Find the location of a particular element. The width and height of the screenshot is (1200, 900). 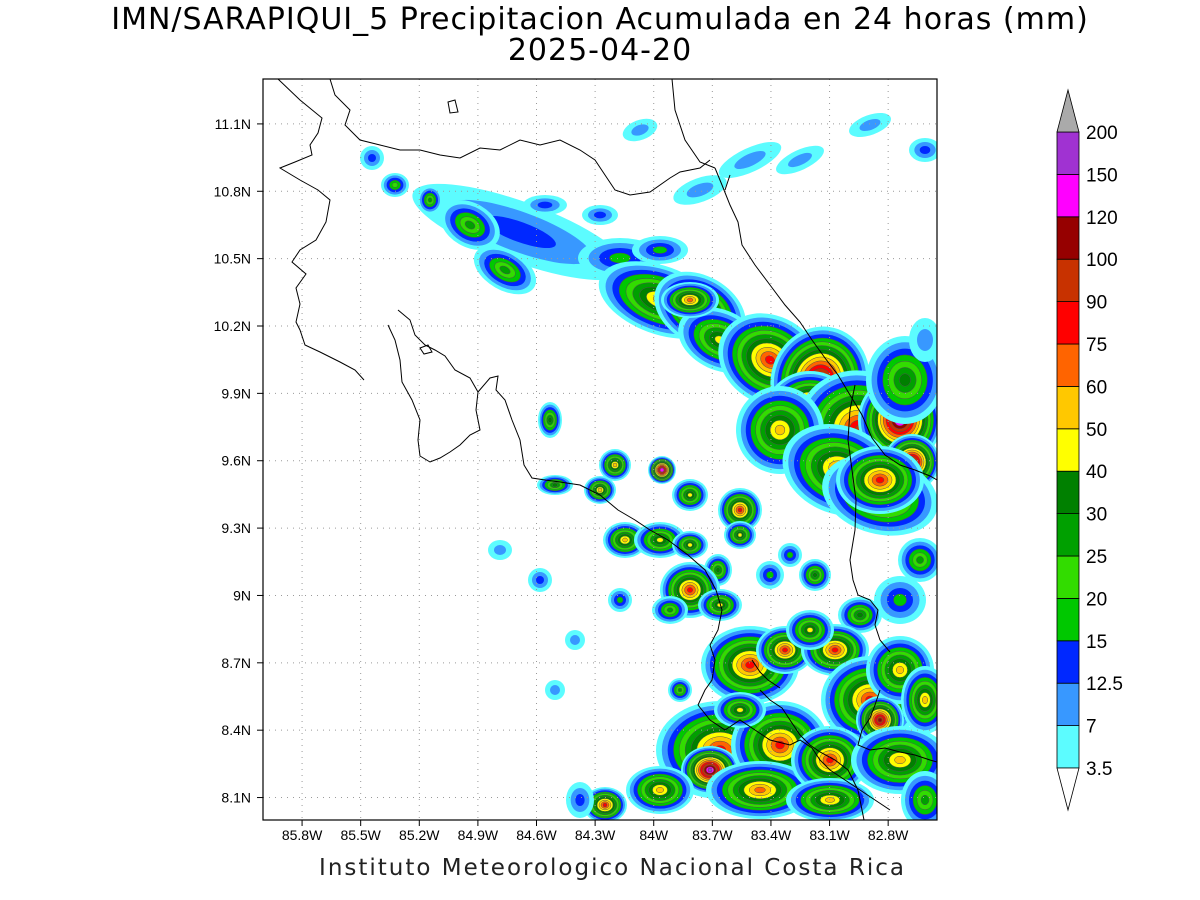

colorbar-under-triangle is located at coordinates (1068, 789).